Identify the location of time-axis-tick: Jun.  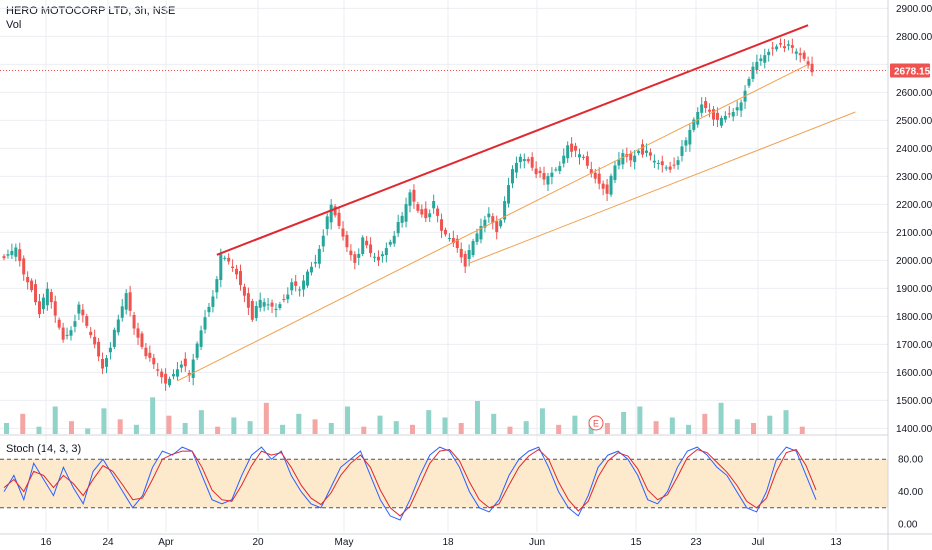
(537, 542).